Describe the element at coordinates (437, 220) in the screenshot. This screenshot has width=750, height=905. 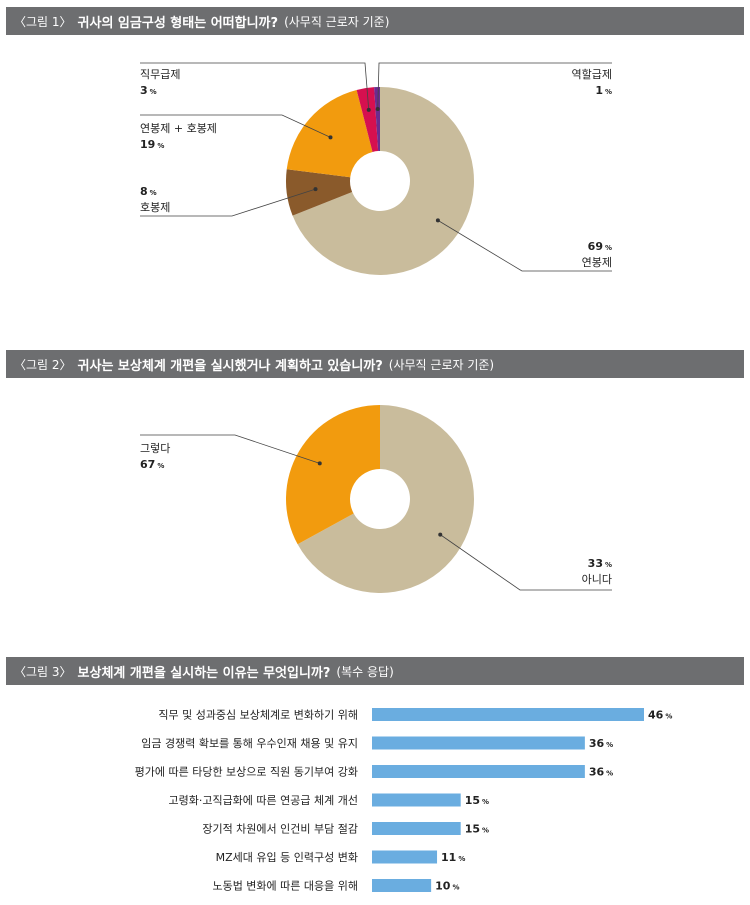
I see `chart1-leader-0-dot` at that location.